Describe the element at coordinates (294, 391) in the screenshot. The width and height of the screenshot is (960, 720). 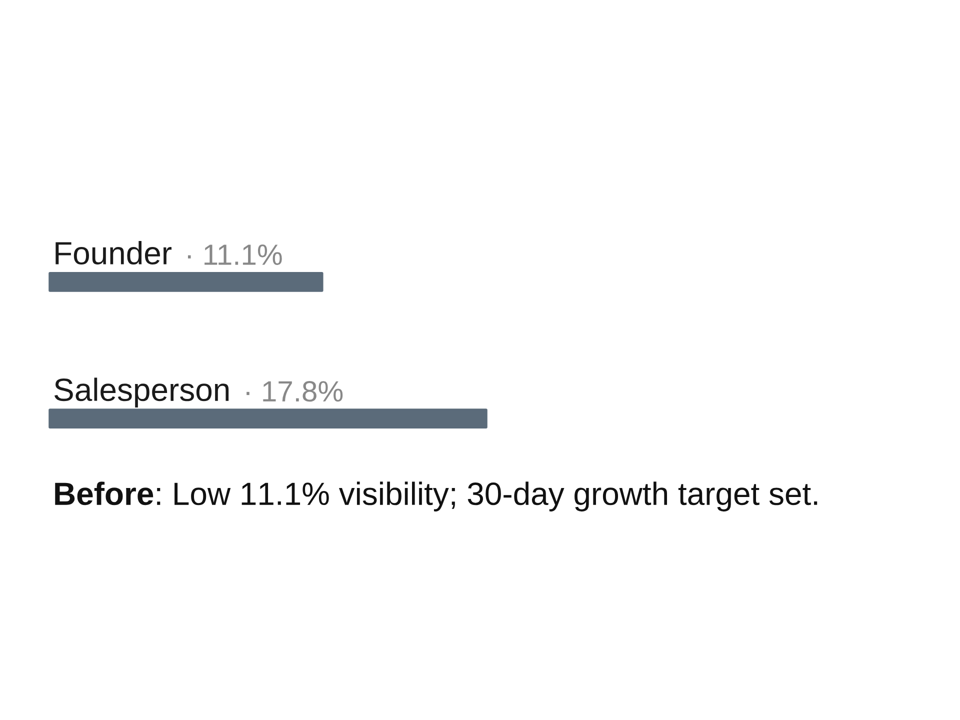
I see `data-label: · 17.8%` at that location.